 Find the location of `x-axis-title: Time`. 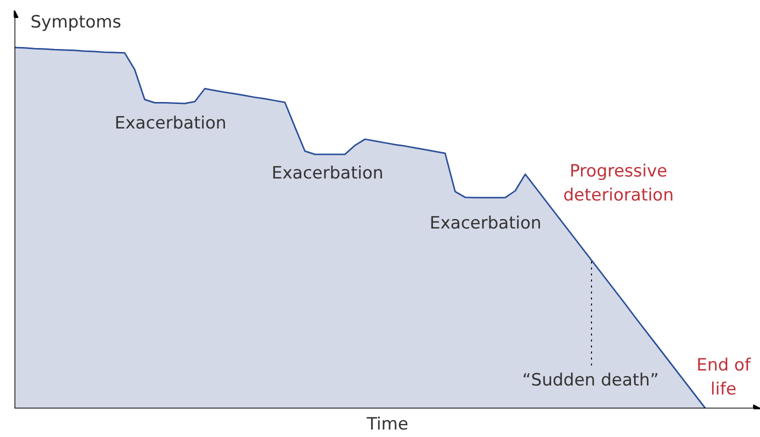

x-axis-title: Time is located at coordinates (387, 424).